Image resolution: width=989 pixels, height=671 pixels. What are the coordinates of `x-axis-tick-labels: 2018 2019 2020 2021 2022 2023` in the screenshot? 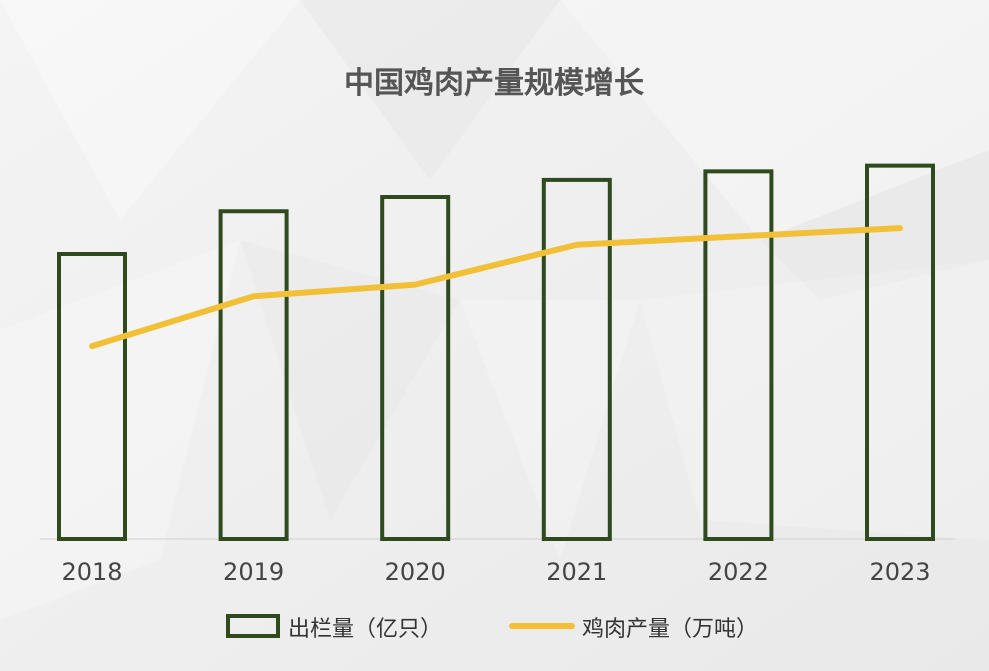 It's located at (495, 572).